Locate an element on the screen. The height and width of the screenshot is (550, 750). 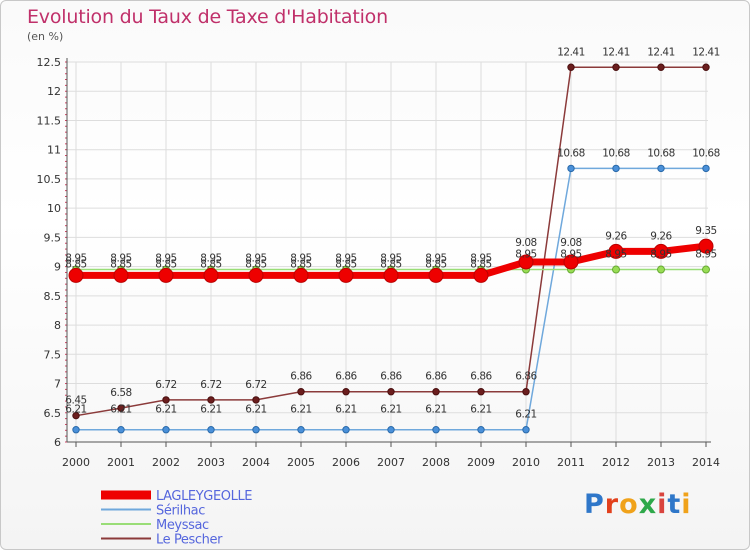
y-tick-label: 10.5 is located at coordinates (49, 179).